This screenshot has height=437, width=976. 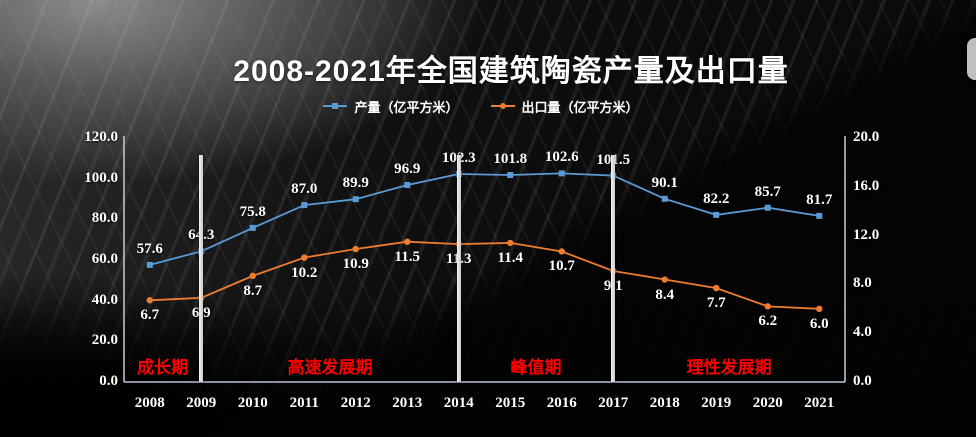 What do you see at coordinates (201, 403) in the screenshot?
I see `x-axis-label: 2009` at bounding box center [201, 403].